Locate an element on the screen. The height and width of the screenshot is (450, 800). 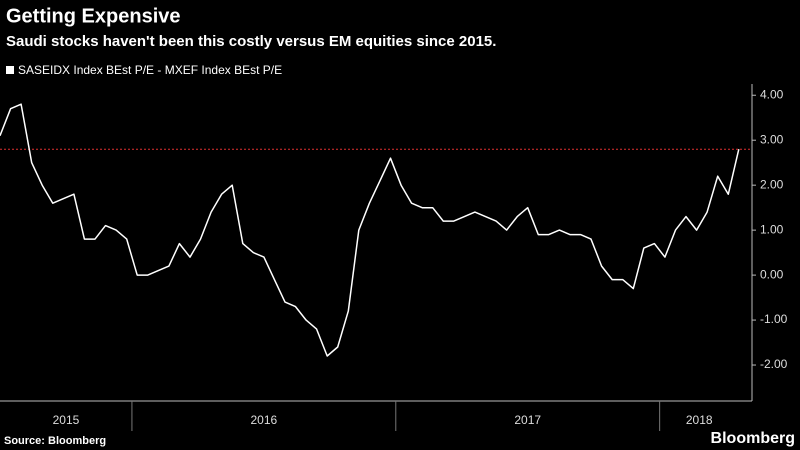
x-tick-label: 2015 is located at coordinates (66, 420).